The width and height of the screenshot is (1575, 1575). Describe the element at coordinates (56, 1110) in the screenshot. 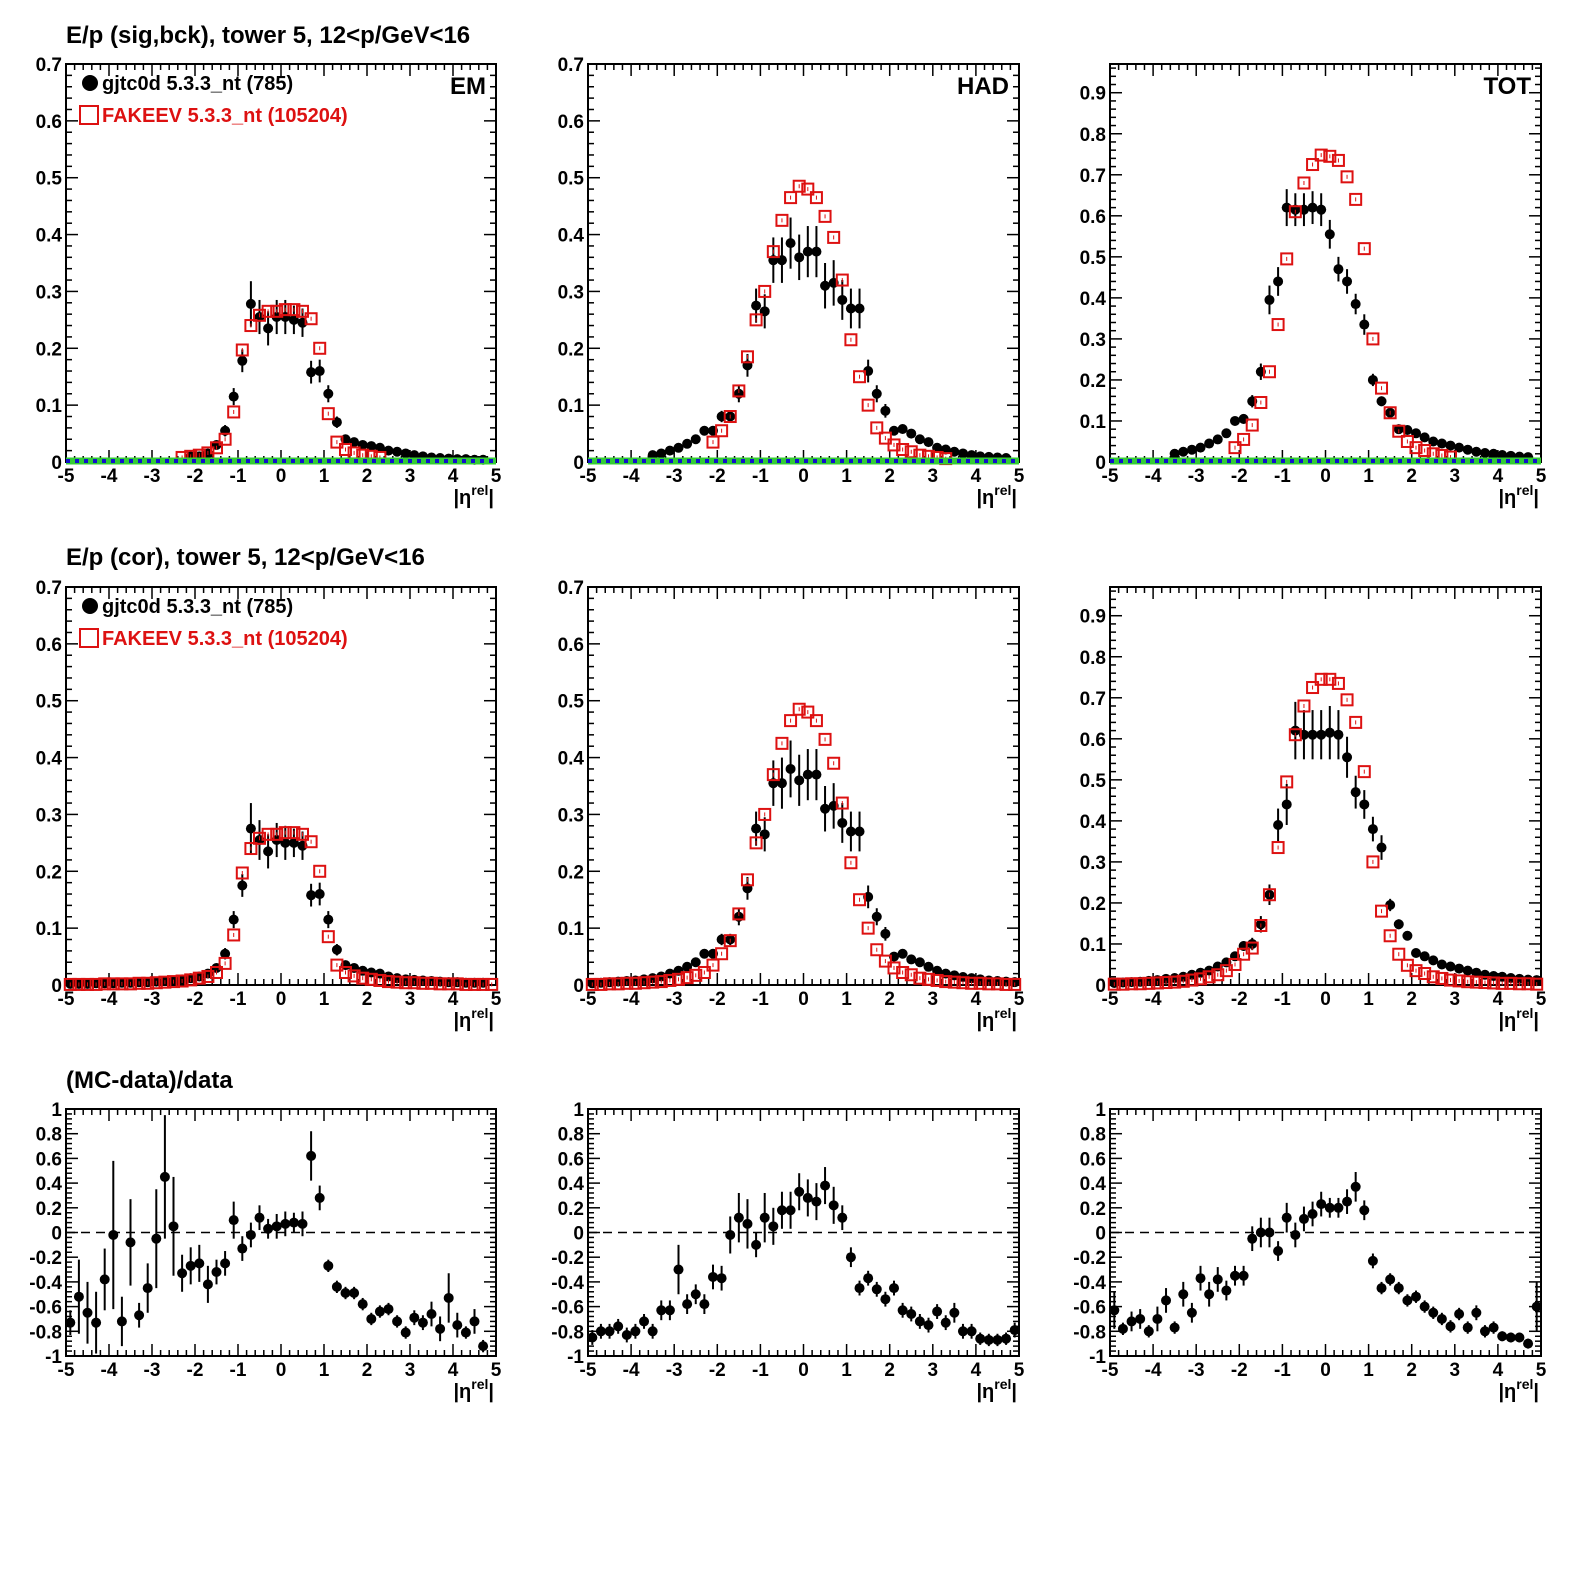

I see `y-tick-label: 1` at that location.